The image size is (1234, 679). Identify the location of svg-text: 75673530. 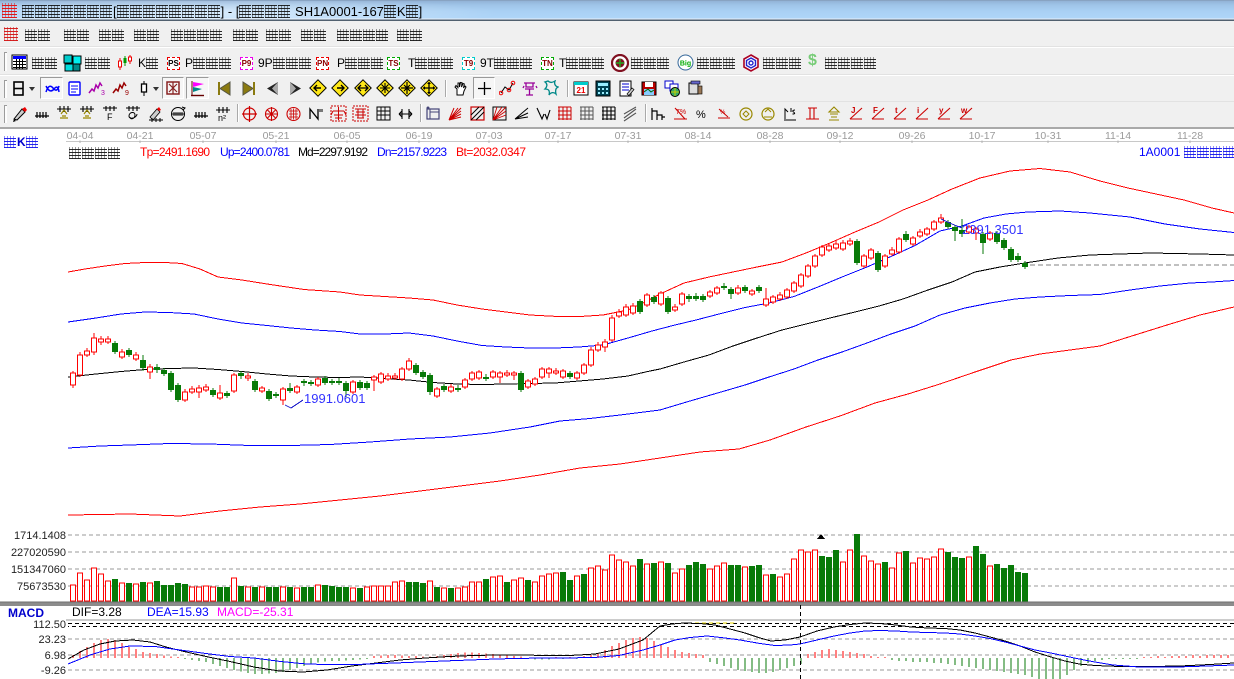
(41, 587).